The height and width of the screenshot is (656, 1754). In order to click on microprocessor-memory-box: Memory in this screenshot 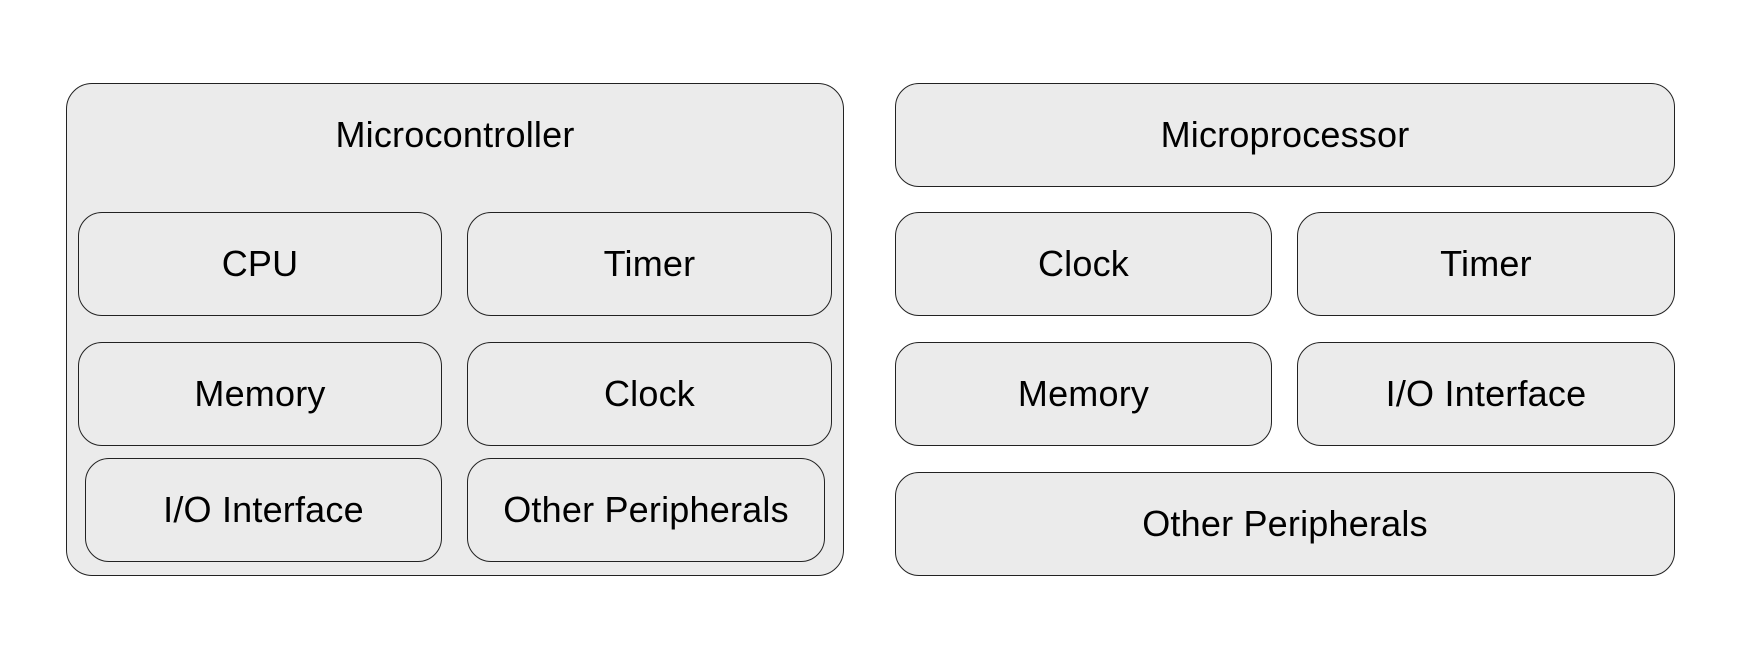, I will do `click(1083, 394)`.